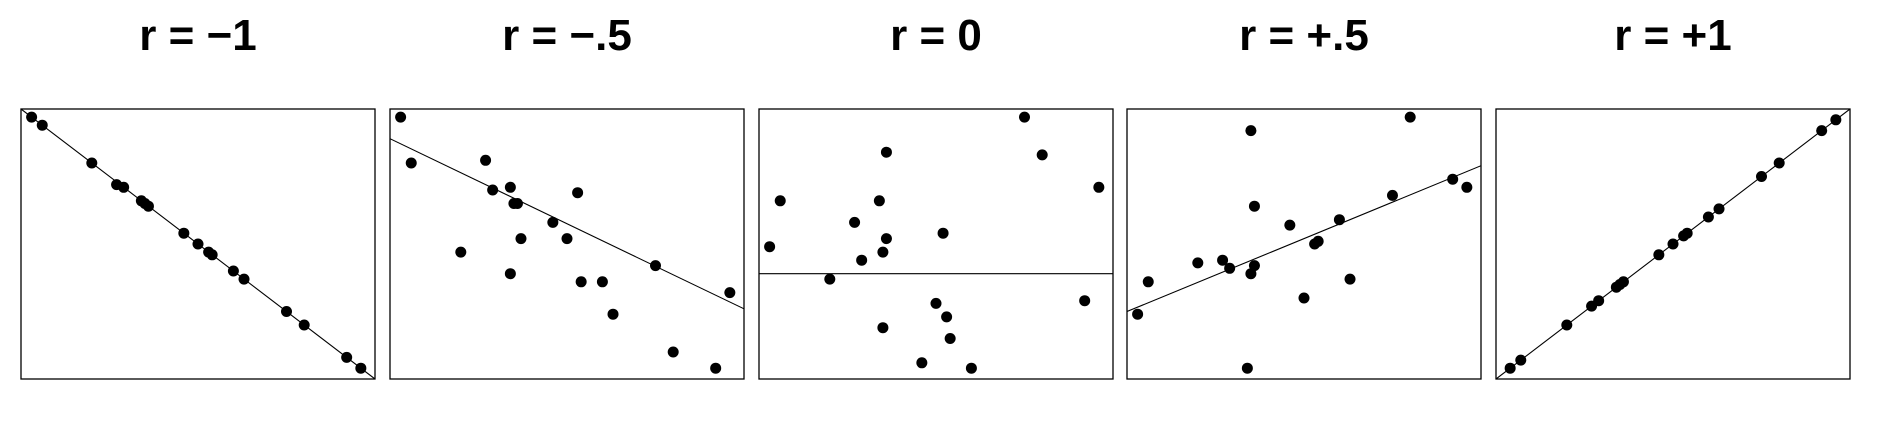 This screenshot has height=424, width=1888. Describe the element at coordinates (1304, 35) in the screenshot. I see `panel-title: r = +.5` at that location.